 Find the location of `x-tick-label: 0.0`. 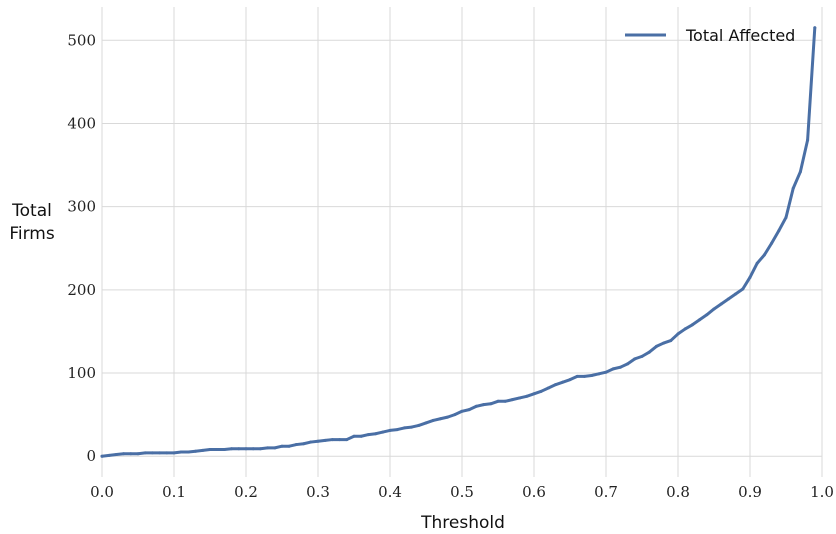

x-tick-label: 0.0 is located at coordinates (102, 492).